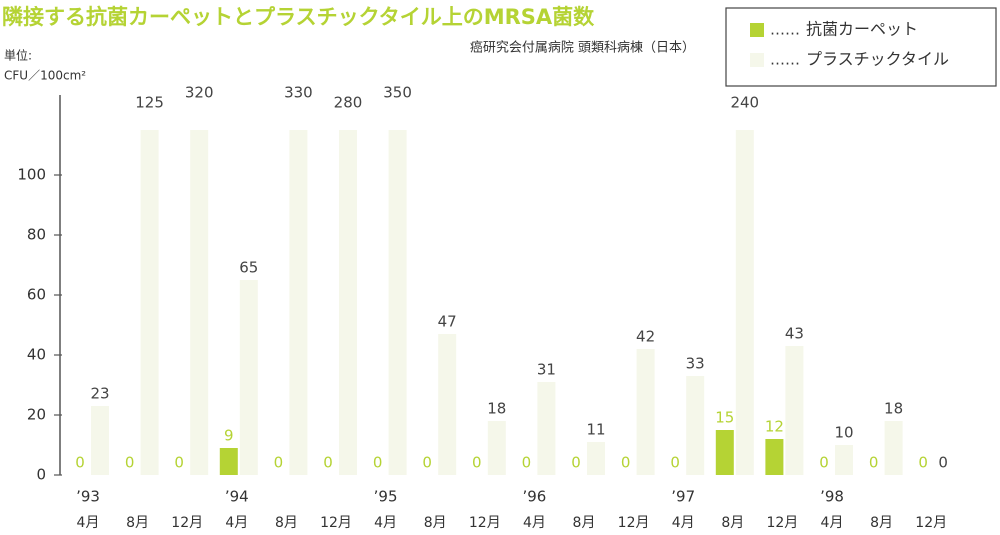 The height and width of the screenshot is (535, 1000). I want to click on value-label: 350, so click(397, 93).